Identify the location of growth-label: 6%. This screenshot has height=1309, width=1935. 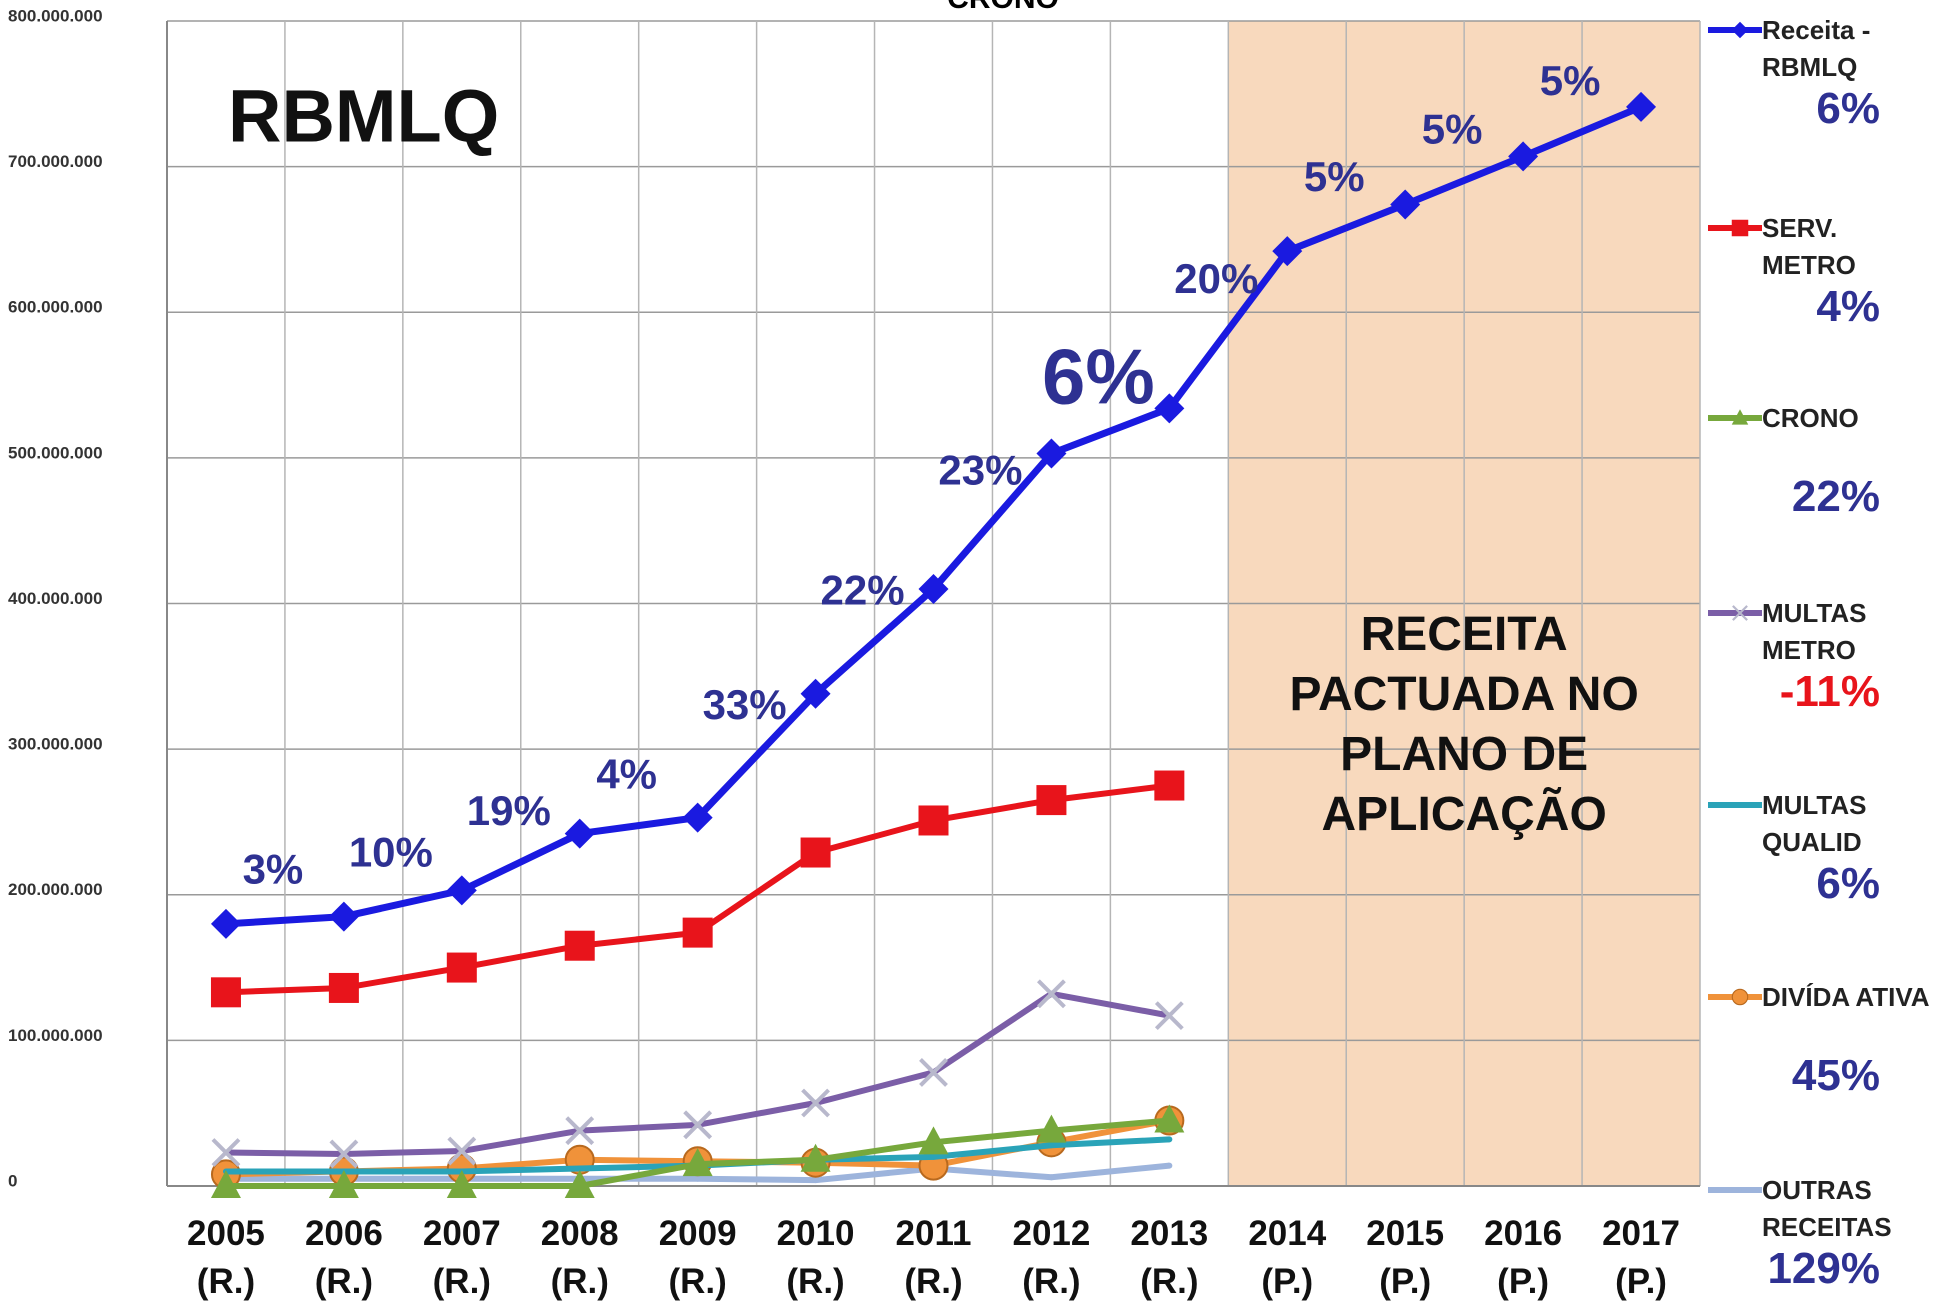
(1098, 377).